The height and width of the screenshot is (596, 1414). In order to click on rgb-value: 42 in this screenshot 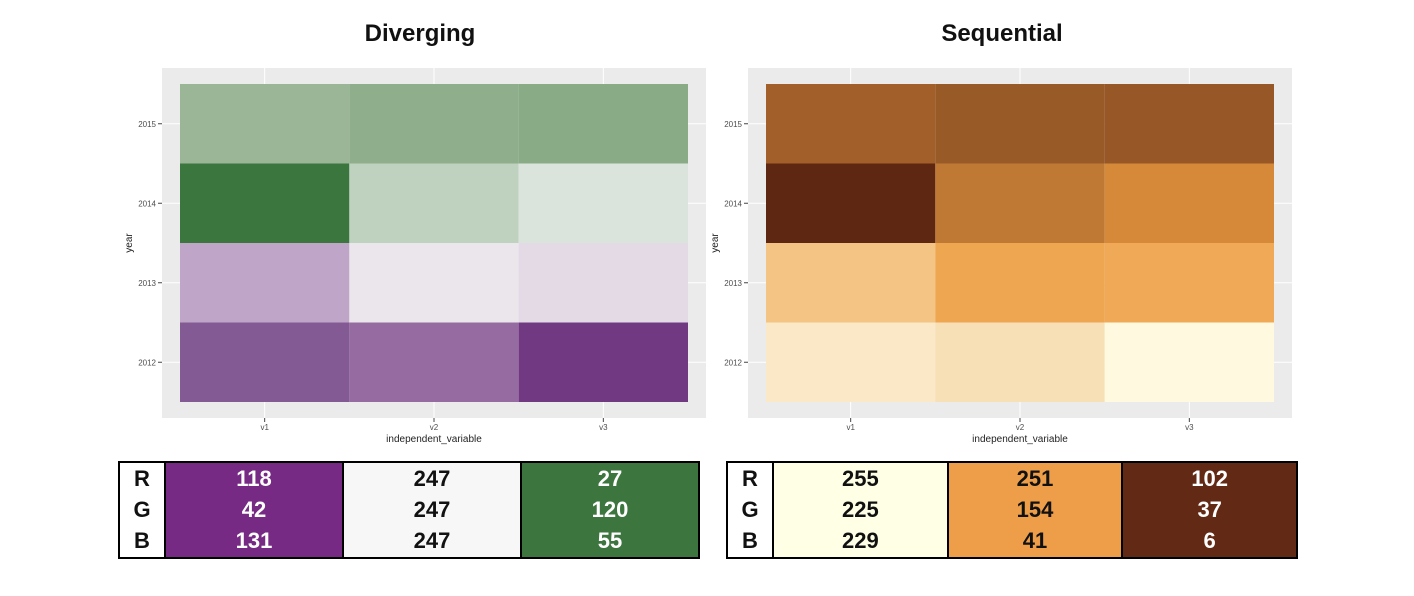, I will do `click(254, 509)`.